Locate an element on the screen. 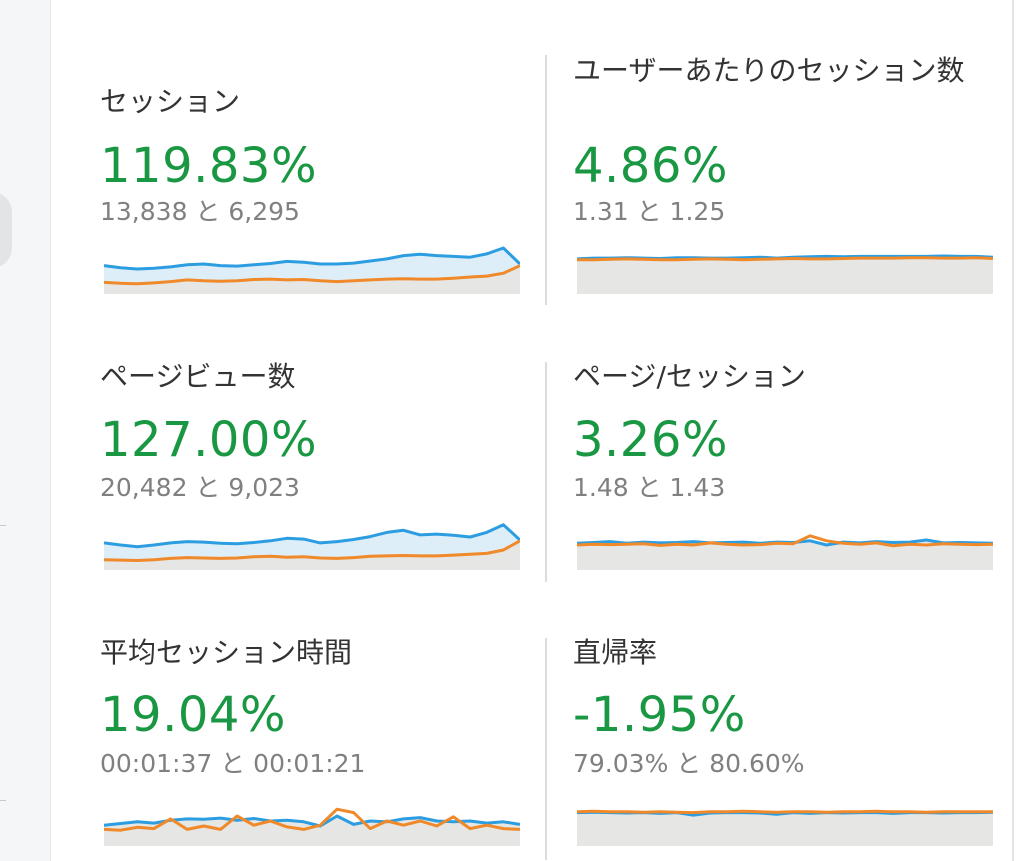 The height and width of the screenshot is (861, 1024). metric-change-percent: 19.04% is located at coordinates (193, 715).